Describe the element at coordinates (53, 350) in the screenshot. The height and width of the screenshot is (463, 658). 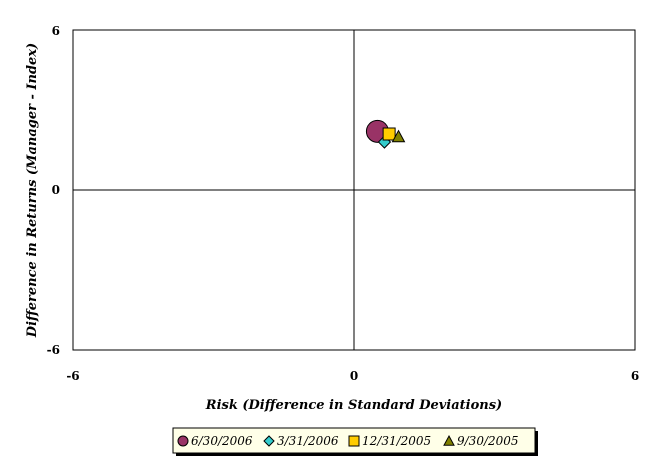
I see `y-tick-label: -6` at that location.